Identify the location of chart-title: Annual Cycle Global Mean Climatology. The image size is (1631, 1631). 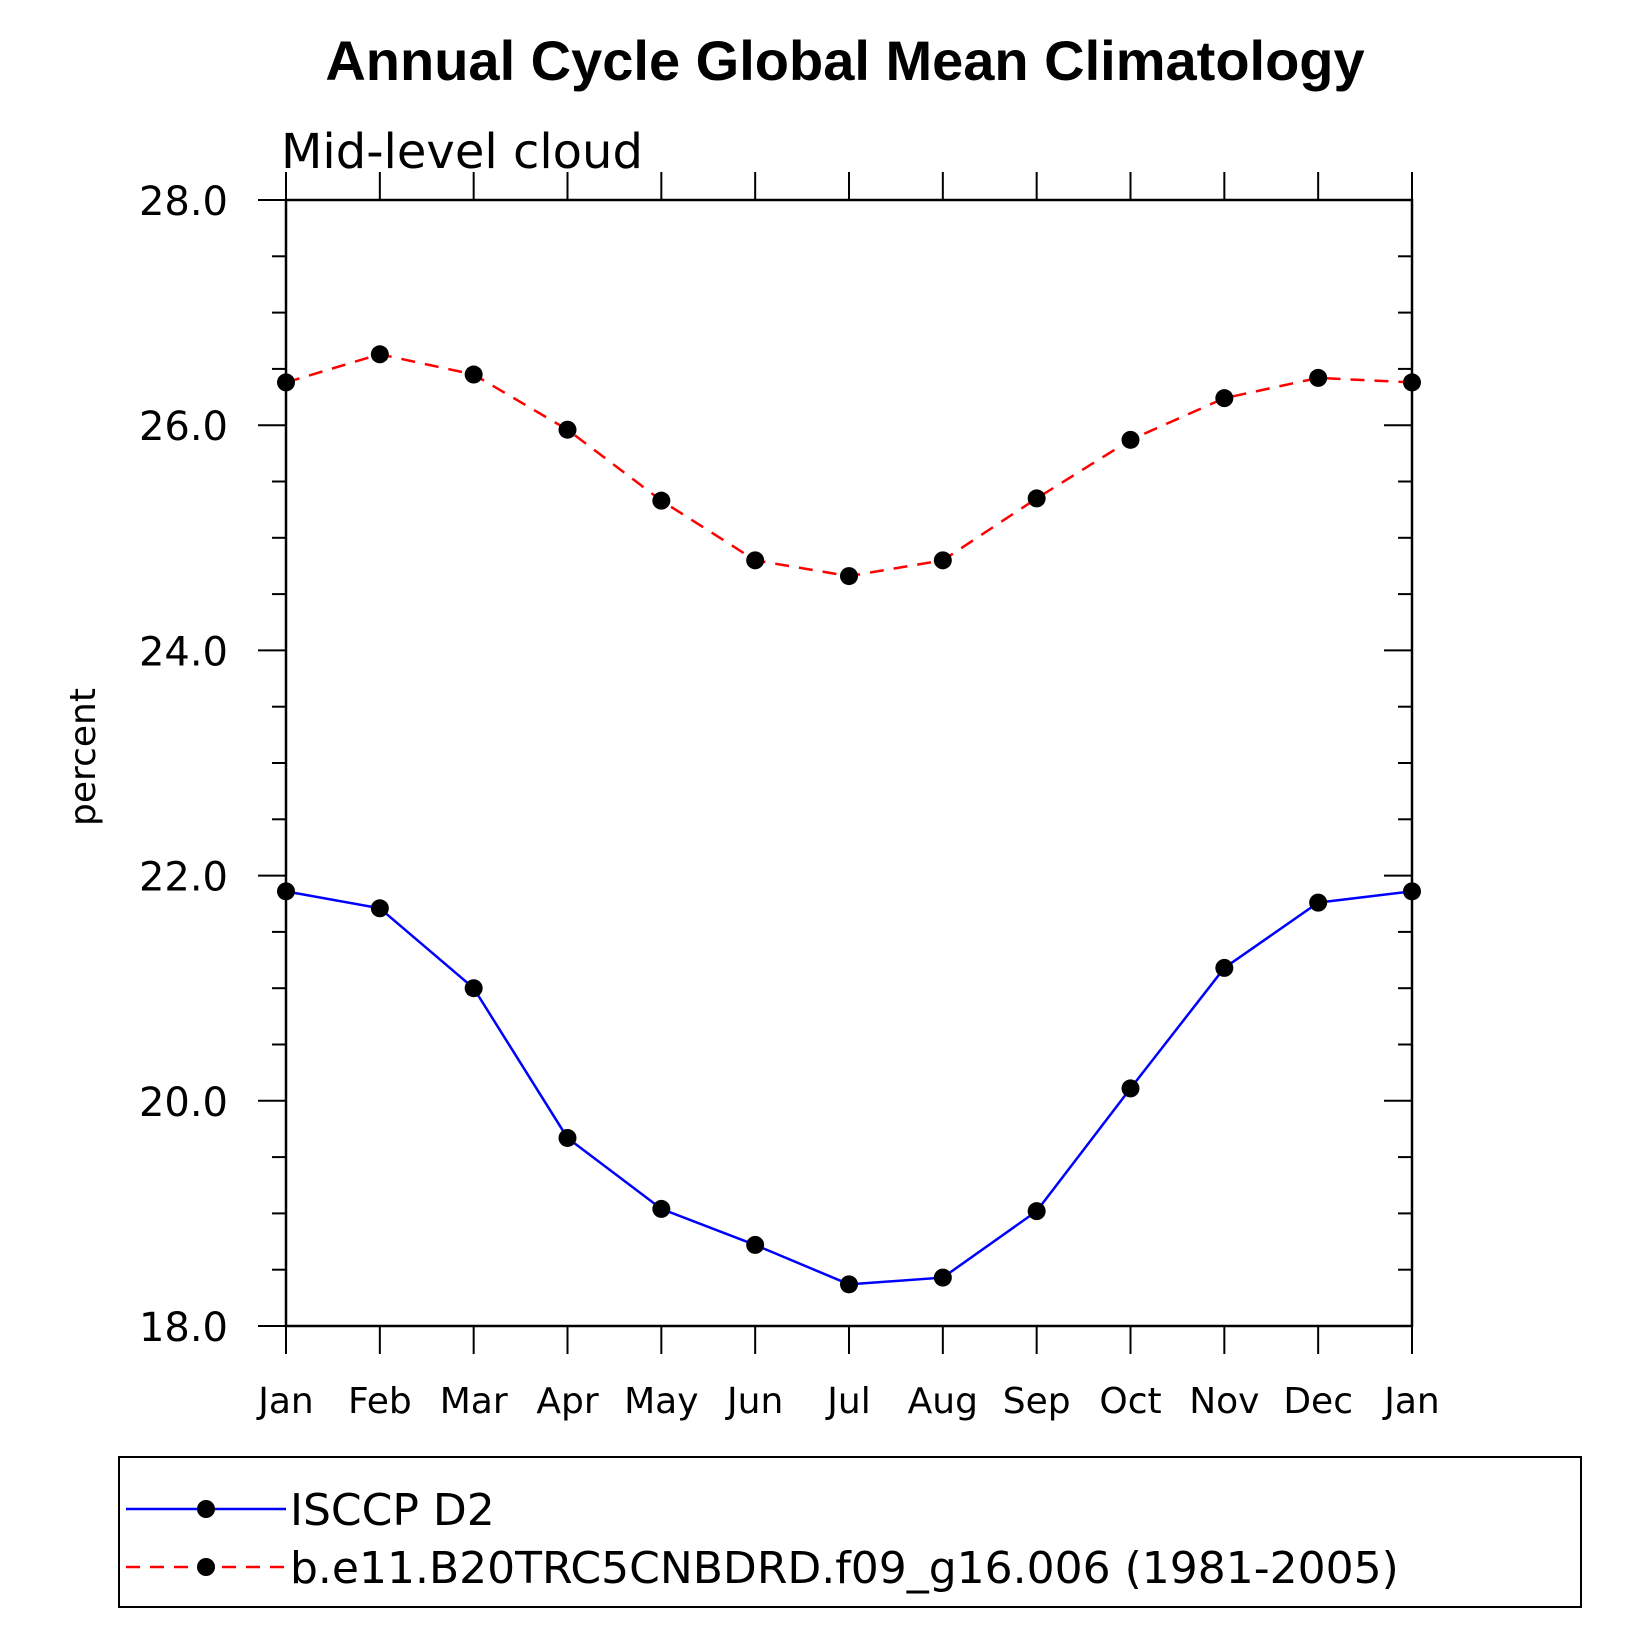
(844, 60).